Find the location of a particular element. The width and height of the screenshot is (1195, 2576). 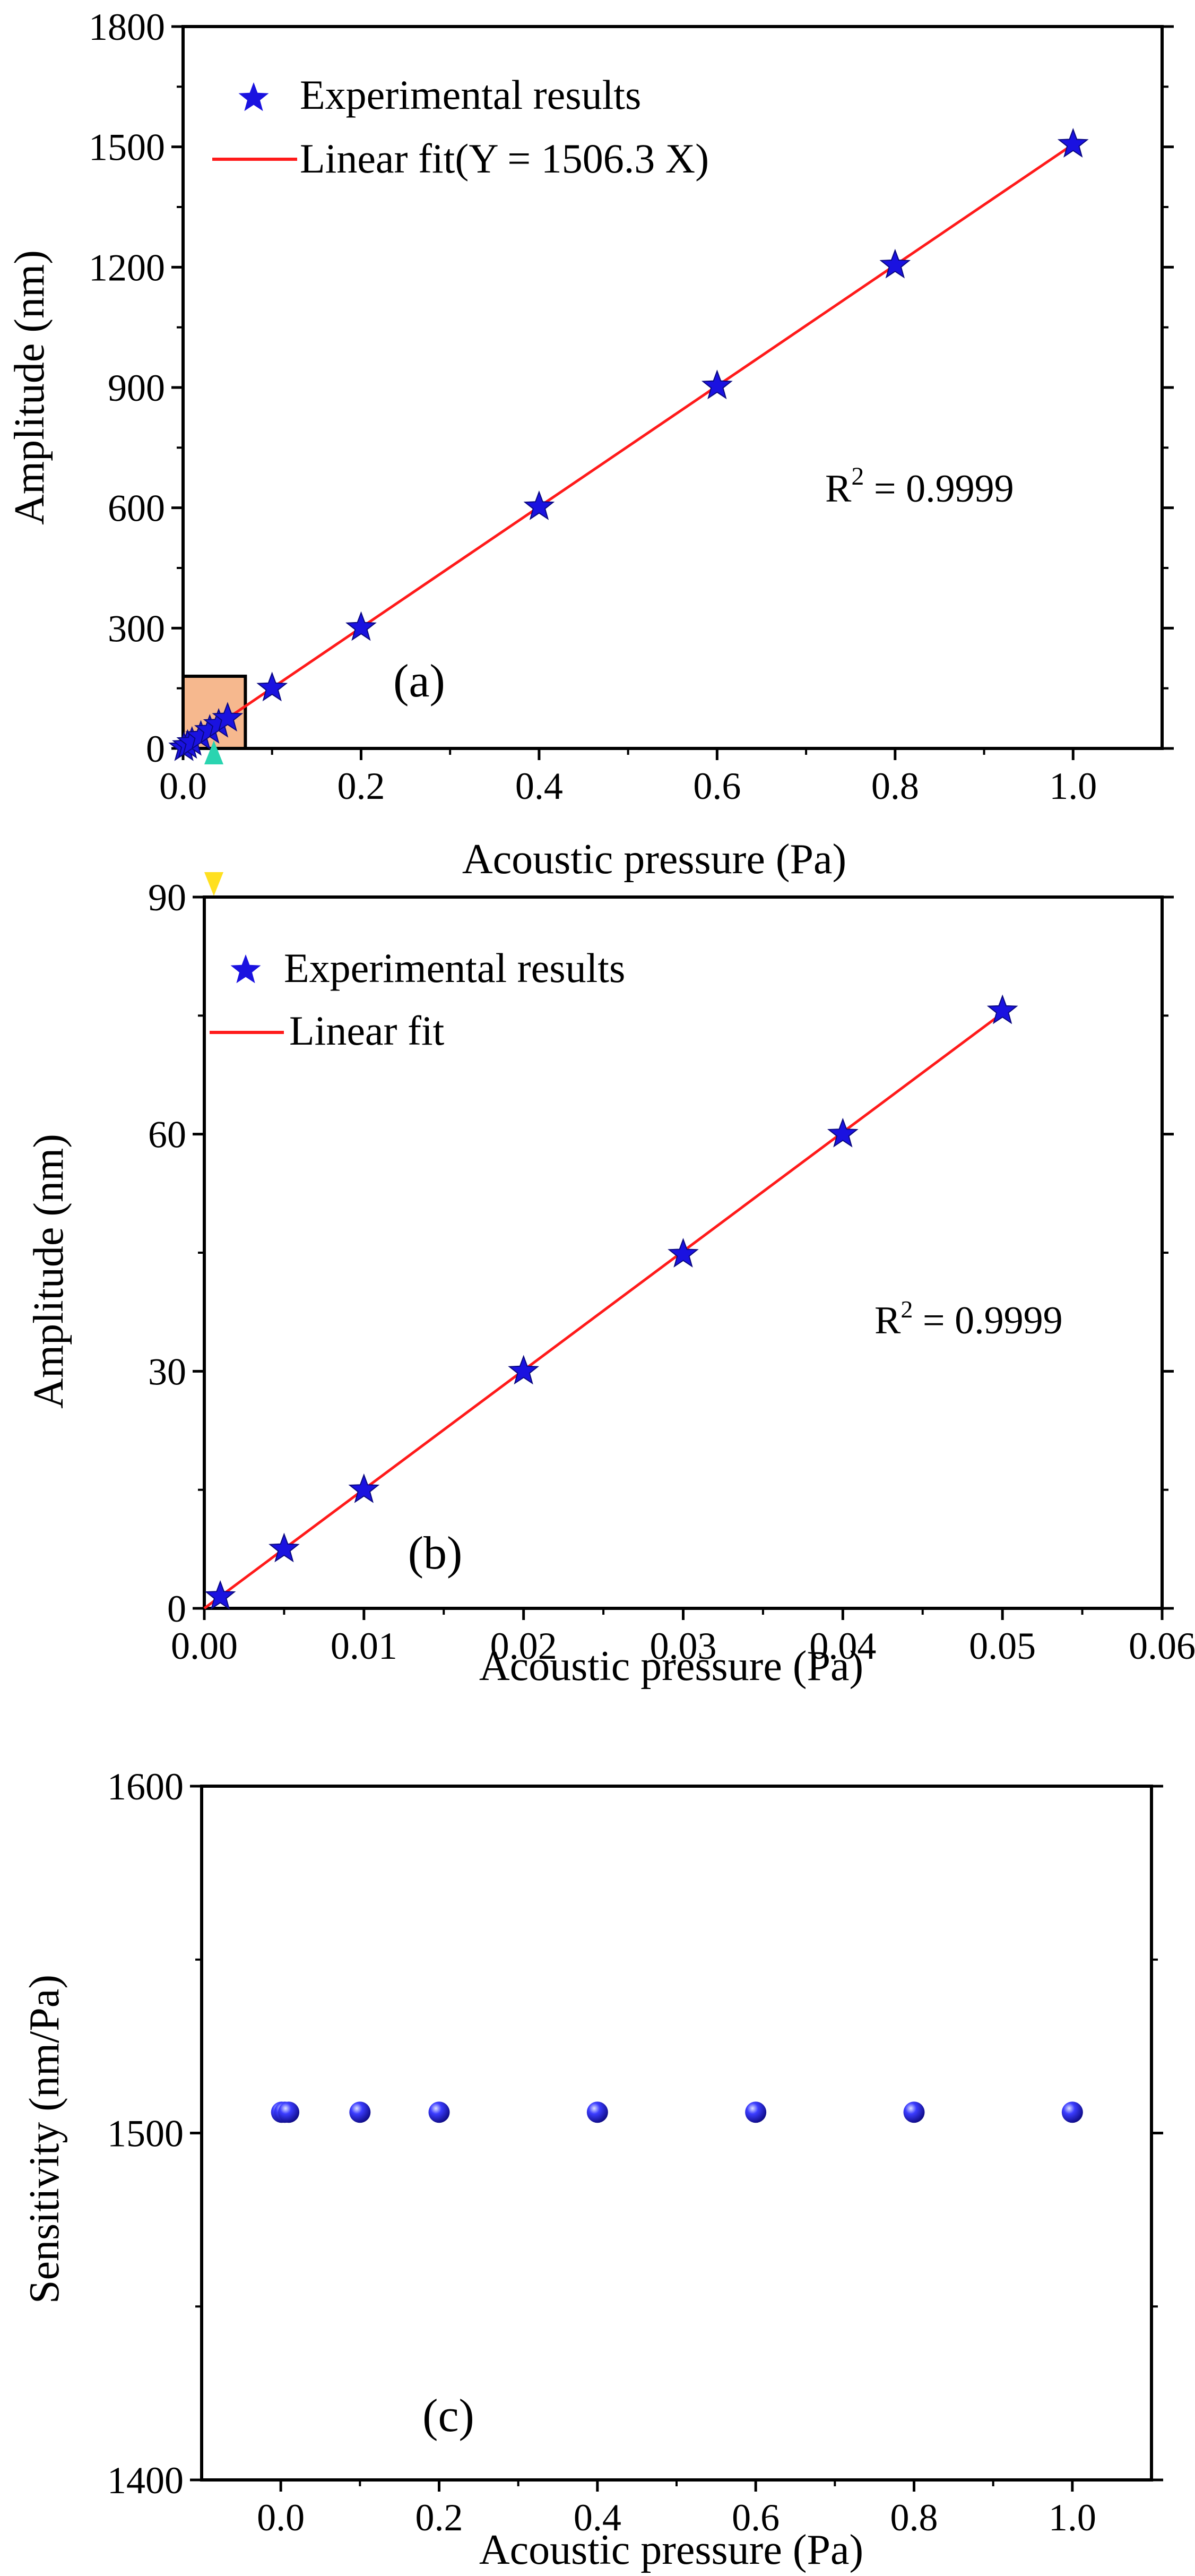

y-tick-label: 1400 is located at coordinates (146, 2481).